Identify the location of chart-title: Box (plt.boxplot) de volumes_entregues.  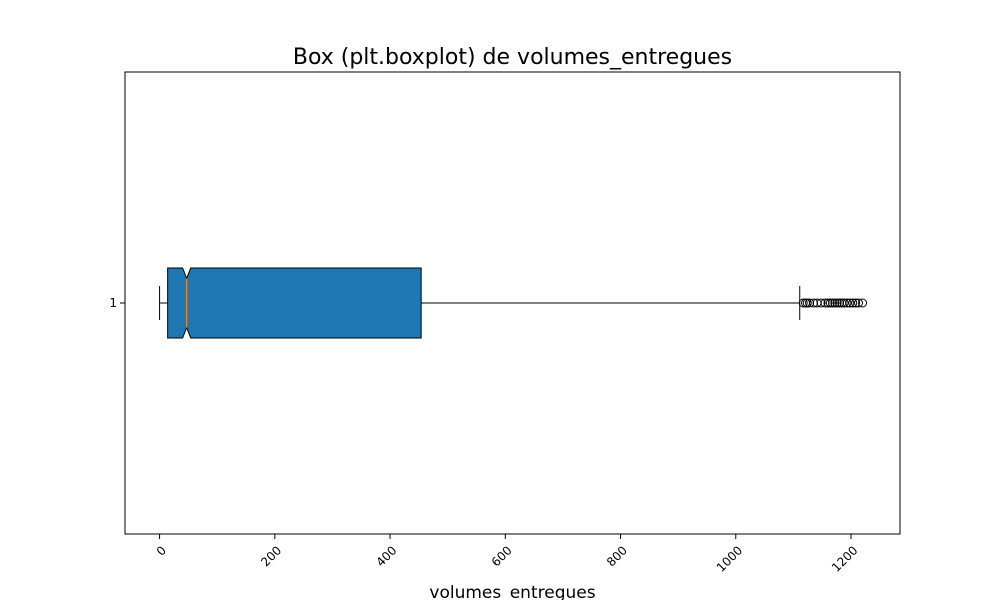
(512, 57).